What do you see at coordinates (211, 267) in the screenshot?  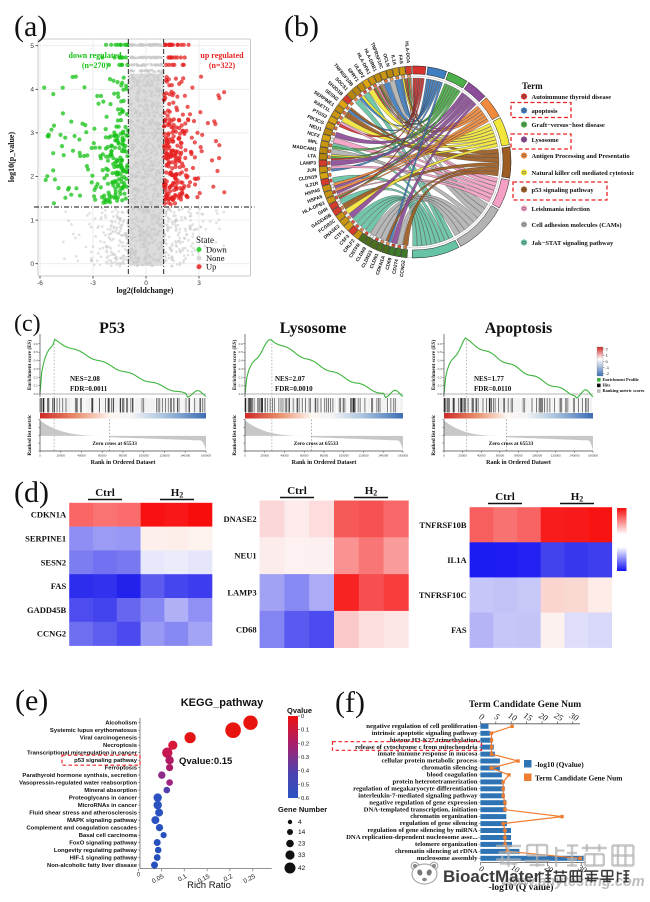 I see `svg-text: Up` at bounding box center [211, 267].